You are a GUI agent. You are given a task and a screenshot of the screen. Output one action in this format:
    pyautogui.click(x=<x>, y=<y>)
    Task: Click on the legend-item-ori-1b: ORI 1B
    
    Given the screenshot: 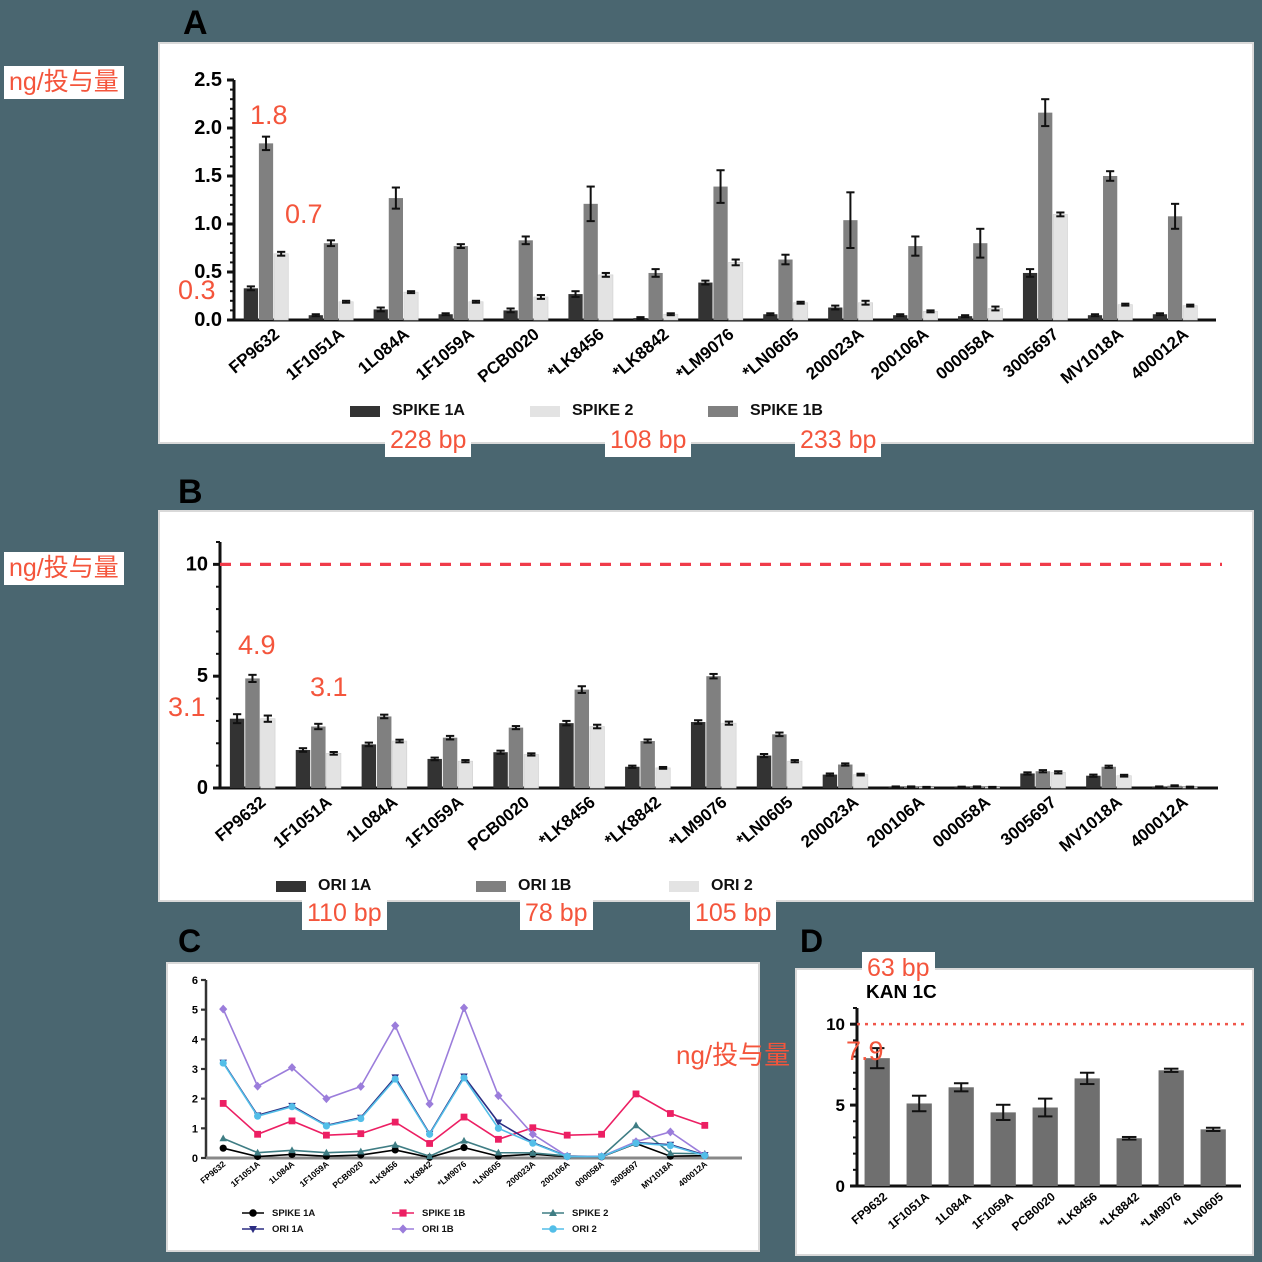 What is the action you would take?
    pyautogui.click(x=572, y=886)
    